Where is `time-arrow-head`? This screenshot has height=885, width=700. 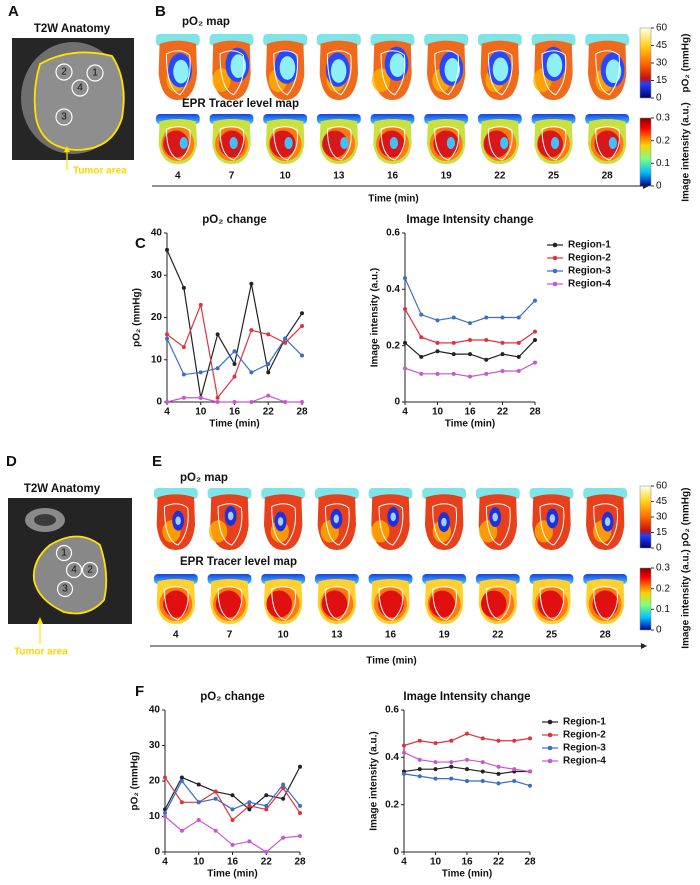
time-arrow-head is located at coordinates (644, 646).